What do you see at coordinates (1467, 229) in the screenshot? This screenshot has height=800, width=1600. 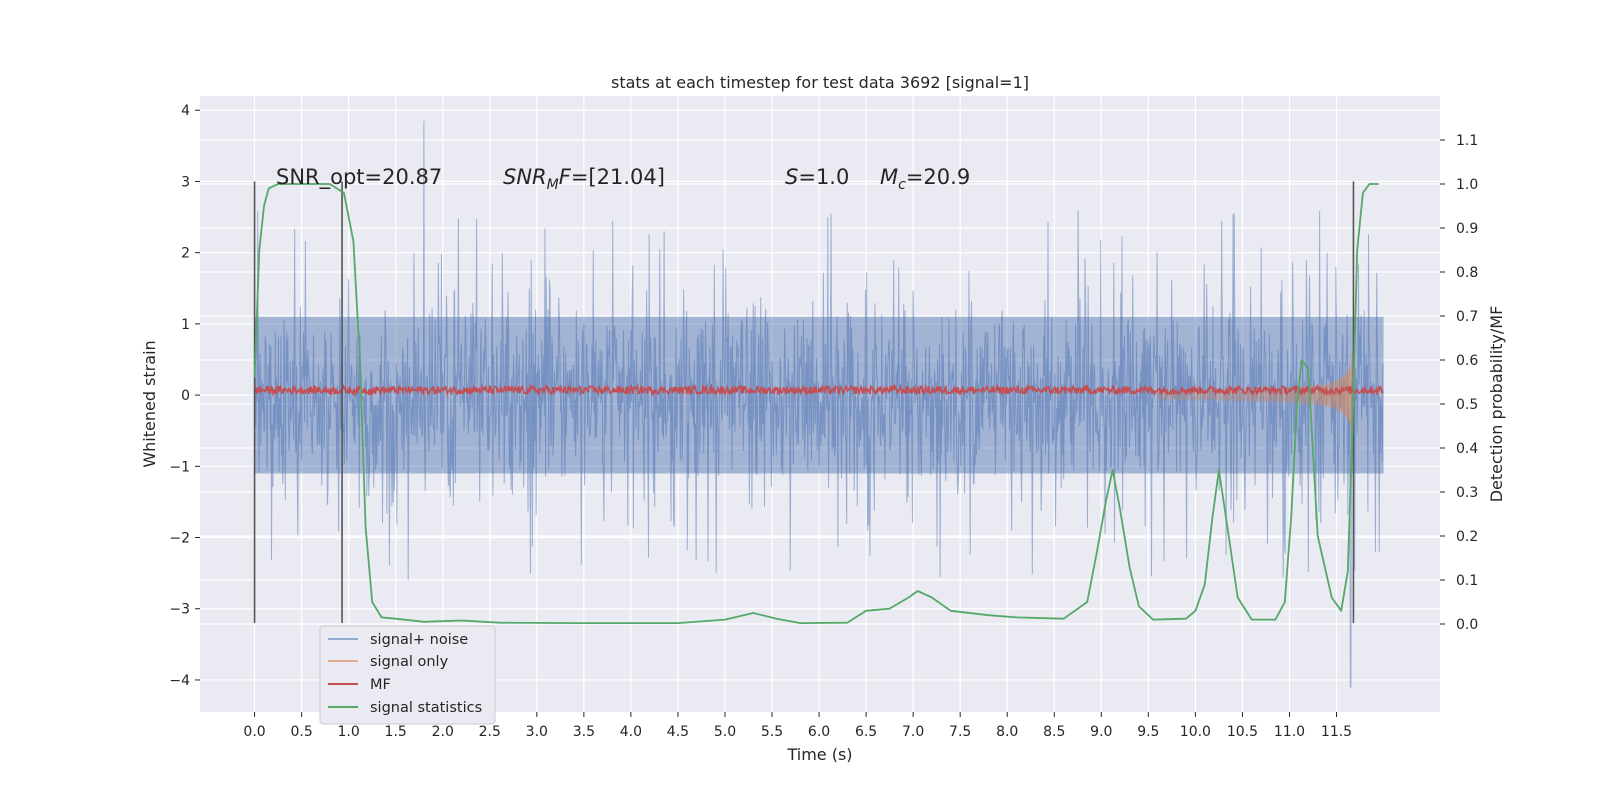 I see `y2-tick-label-9: 0.9` at bounding box center [1467, 229].